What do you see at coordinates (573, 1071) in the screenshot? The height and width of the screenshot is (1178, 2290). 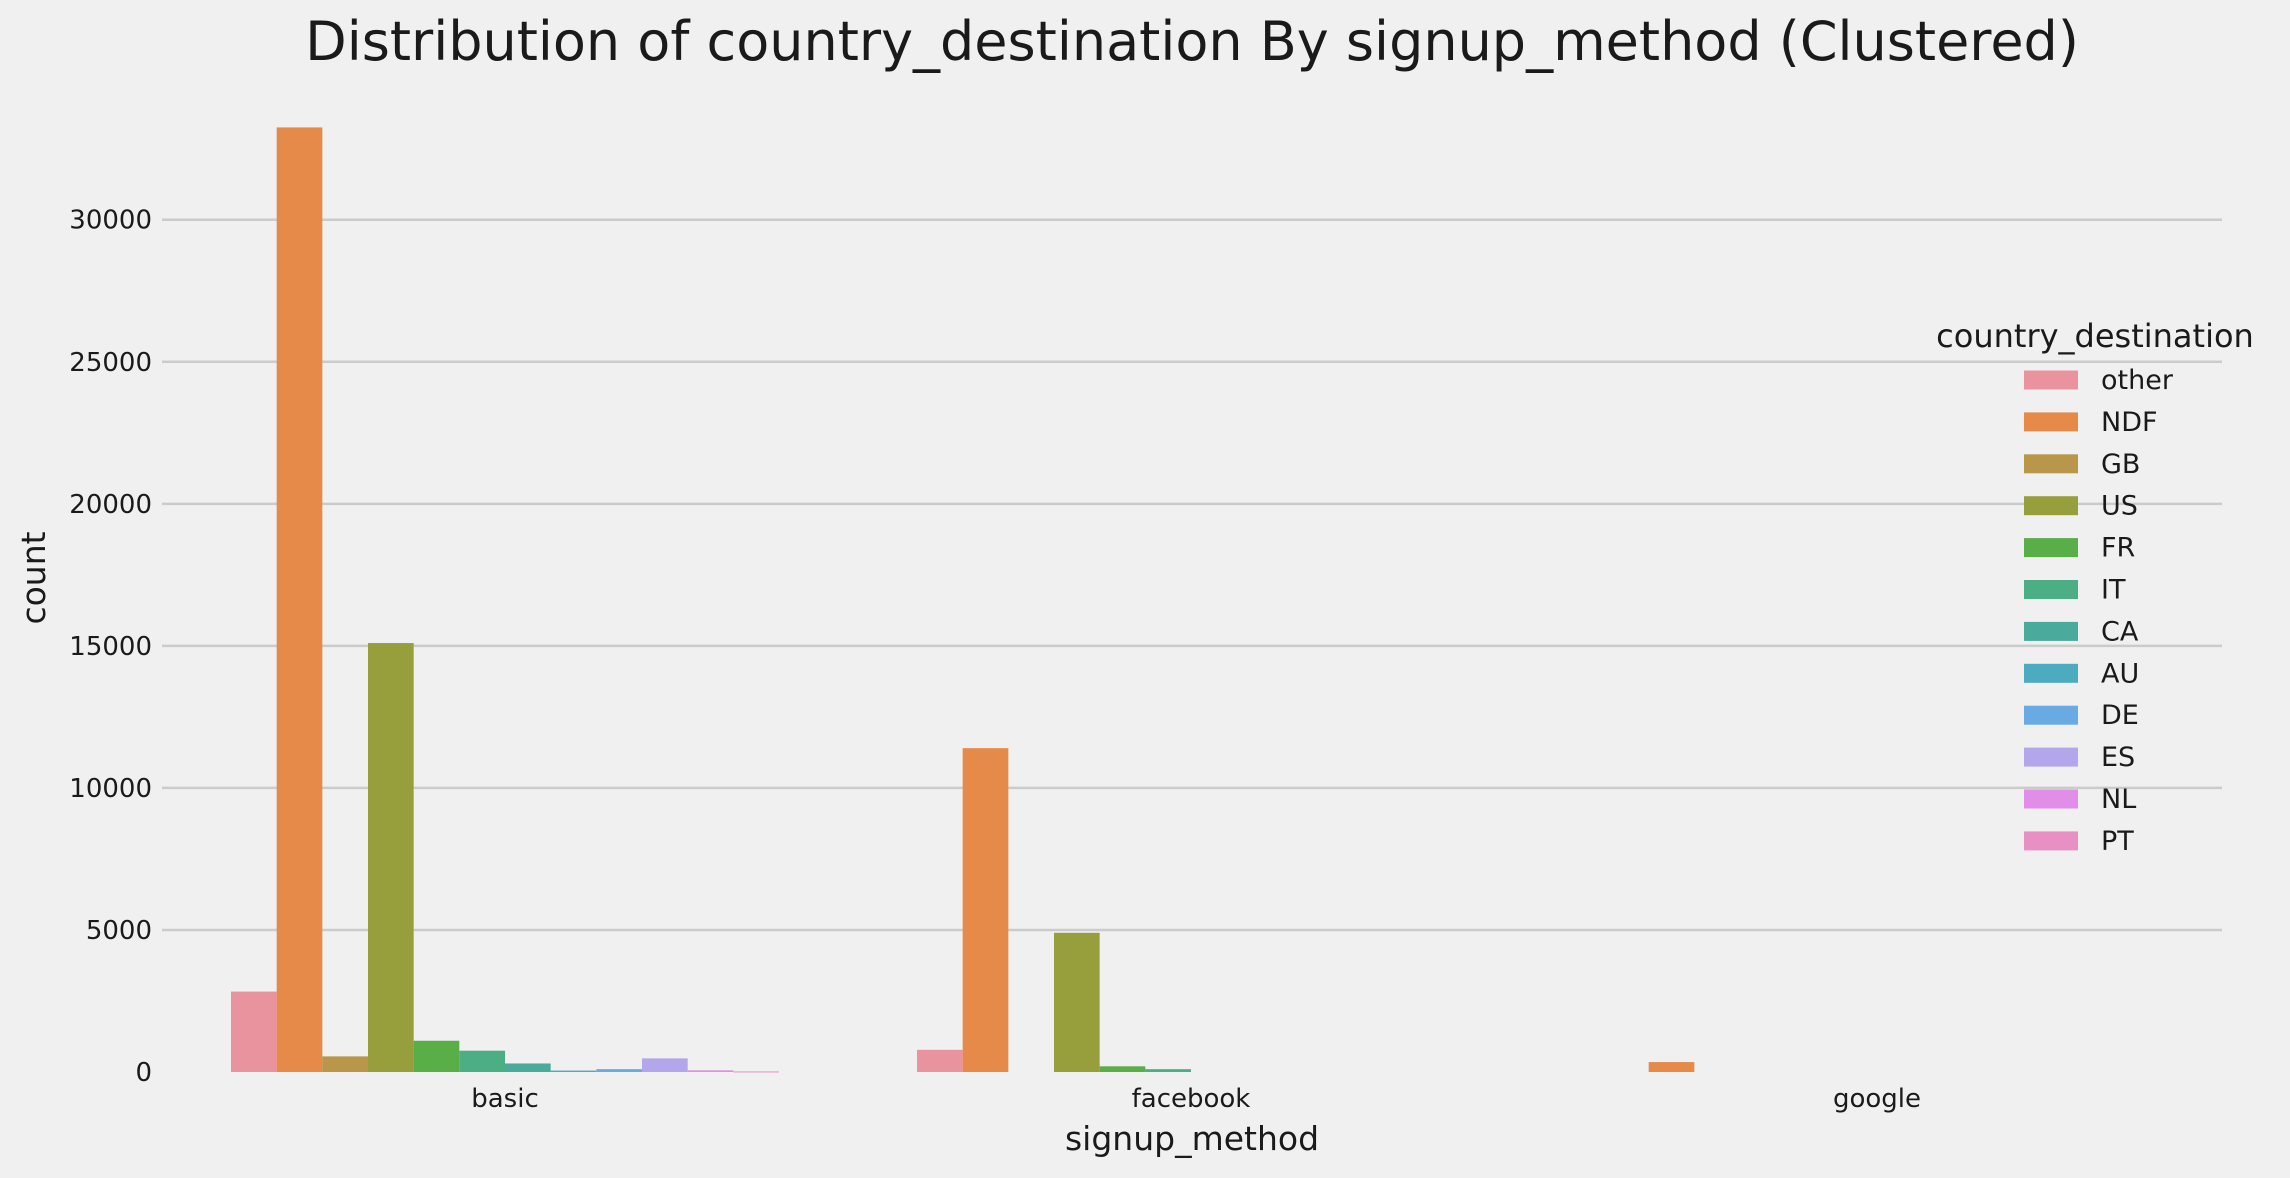 I see `bar-basic-AU` at bounding box center [573, 1071].